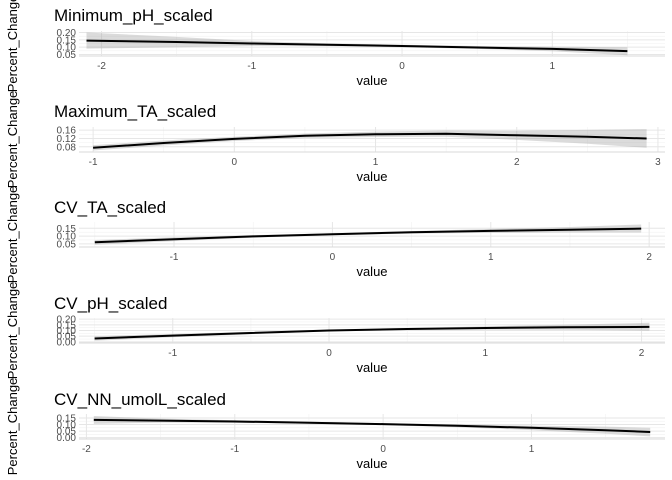  What do you see at coordinates (67, 139) in the screenshot?
I see `y-tick-label: 0.12` at bounding box center [67, 139].